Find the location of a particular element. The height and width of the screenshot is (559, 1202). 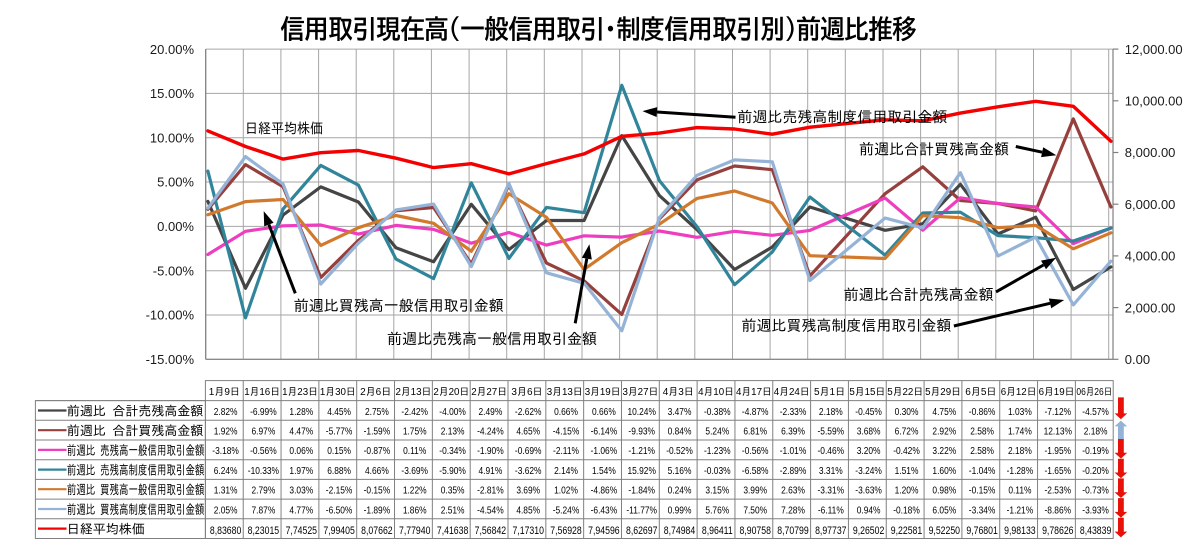

svg-text: 0.94% is located at coordinates (869, 510).